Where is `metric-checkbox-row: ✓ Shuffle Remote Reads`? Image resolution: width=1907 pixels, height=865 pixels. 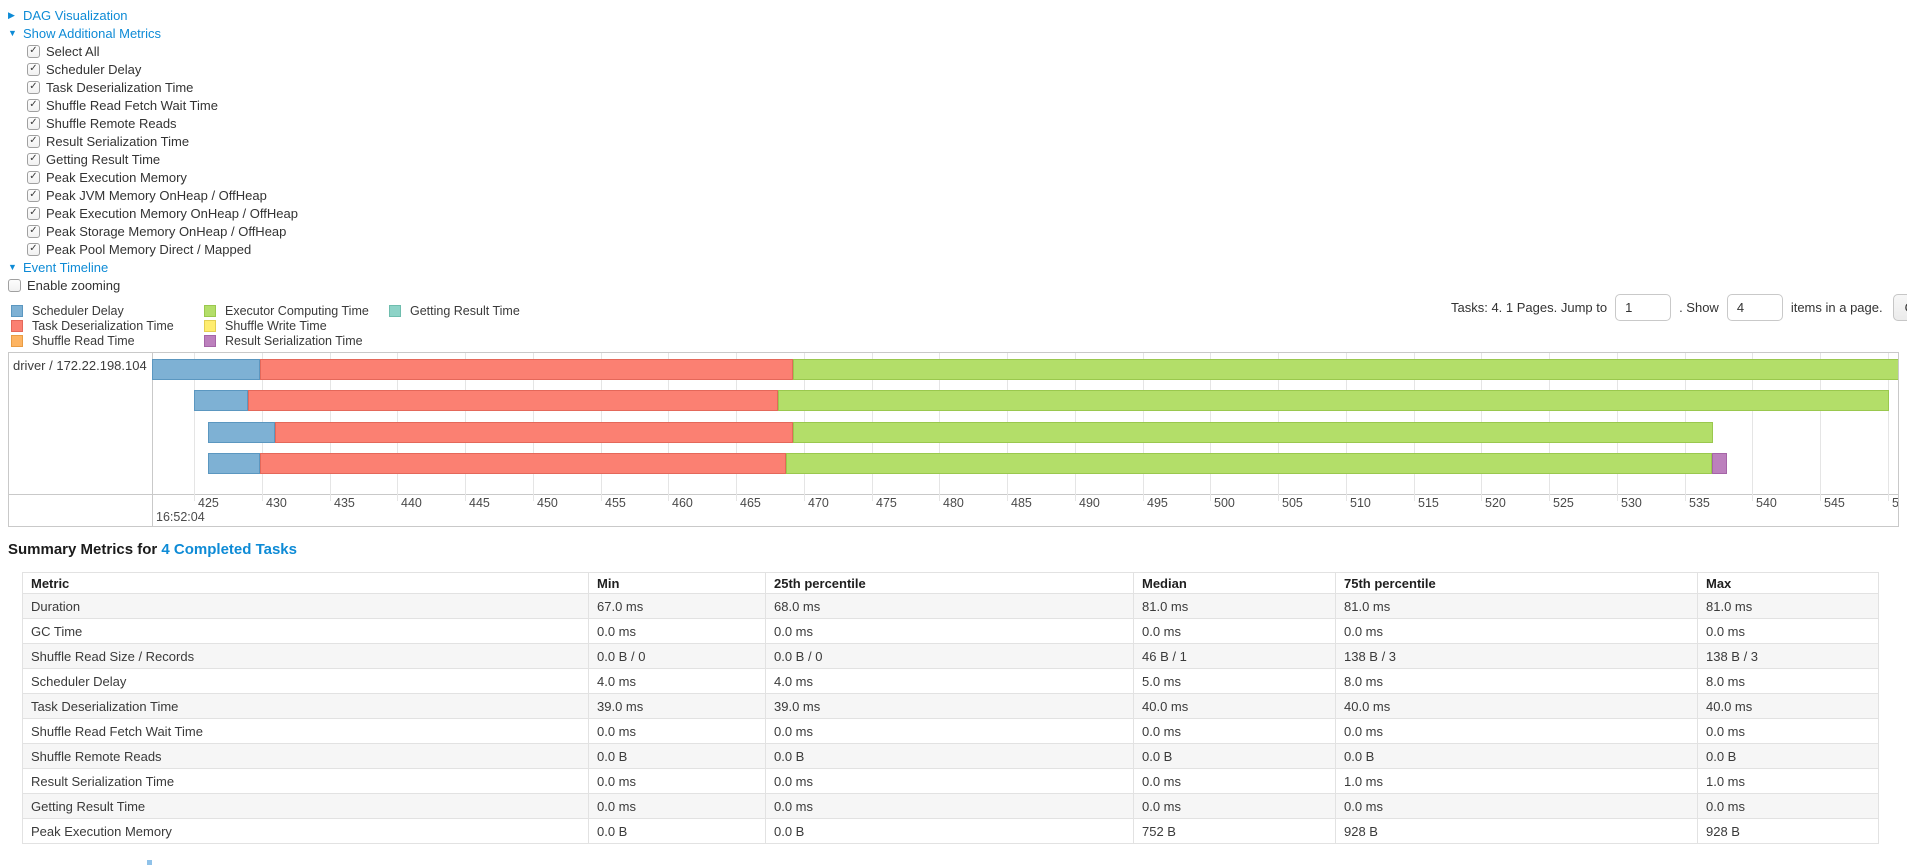 metric-checkbox-row: ✓ Shuffle Remote Reads is located at coordinates (162, 123).